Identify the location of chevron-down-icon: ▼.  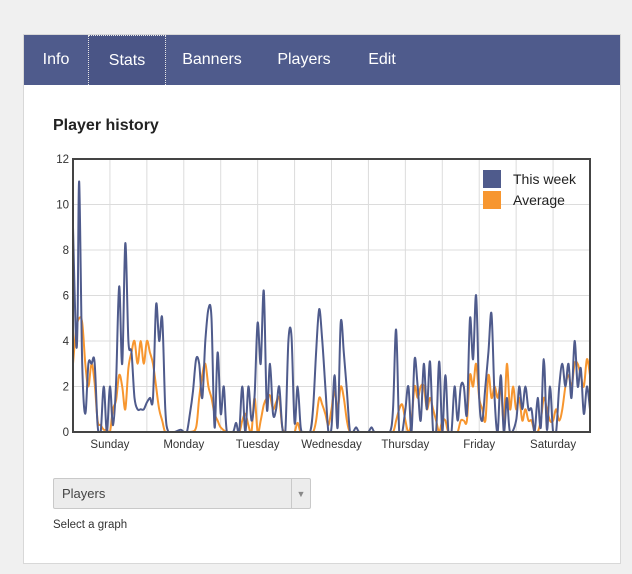
(301, 493).